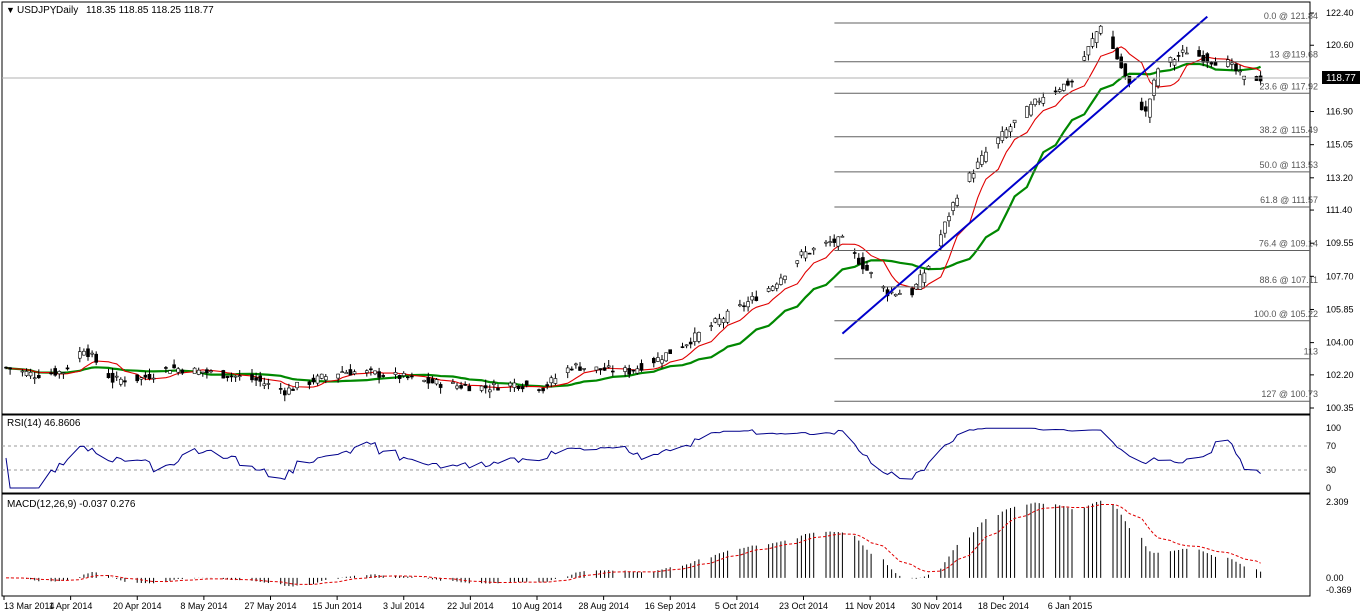 This screenshot has width=1362, height=614. Describe the element at coordinates (270, 606) in the screenshot. I see `date-axis-label: 27 May 2014` at that location.